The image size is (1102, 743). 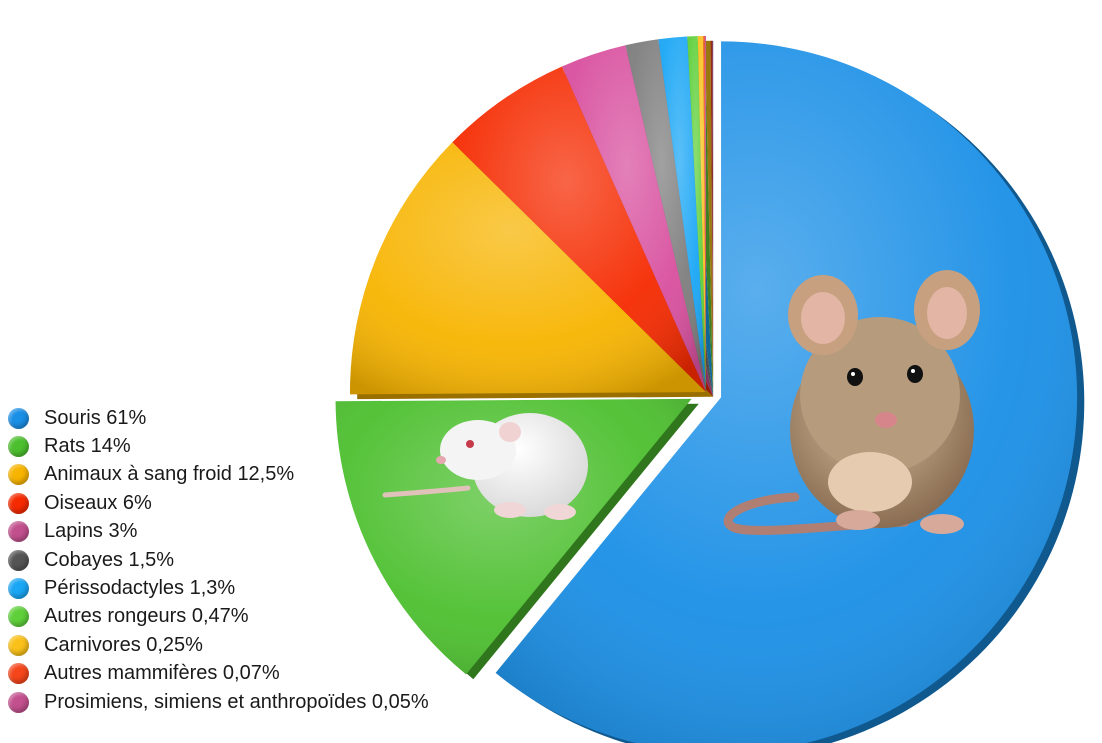 I want to click on legend-label: Animaux à sang froid 12,5%, so click(x=169, y=474).